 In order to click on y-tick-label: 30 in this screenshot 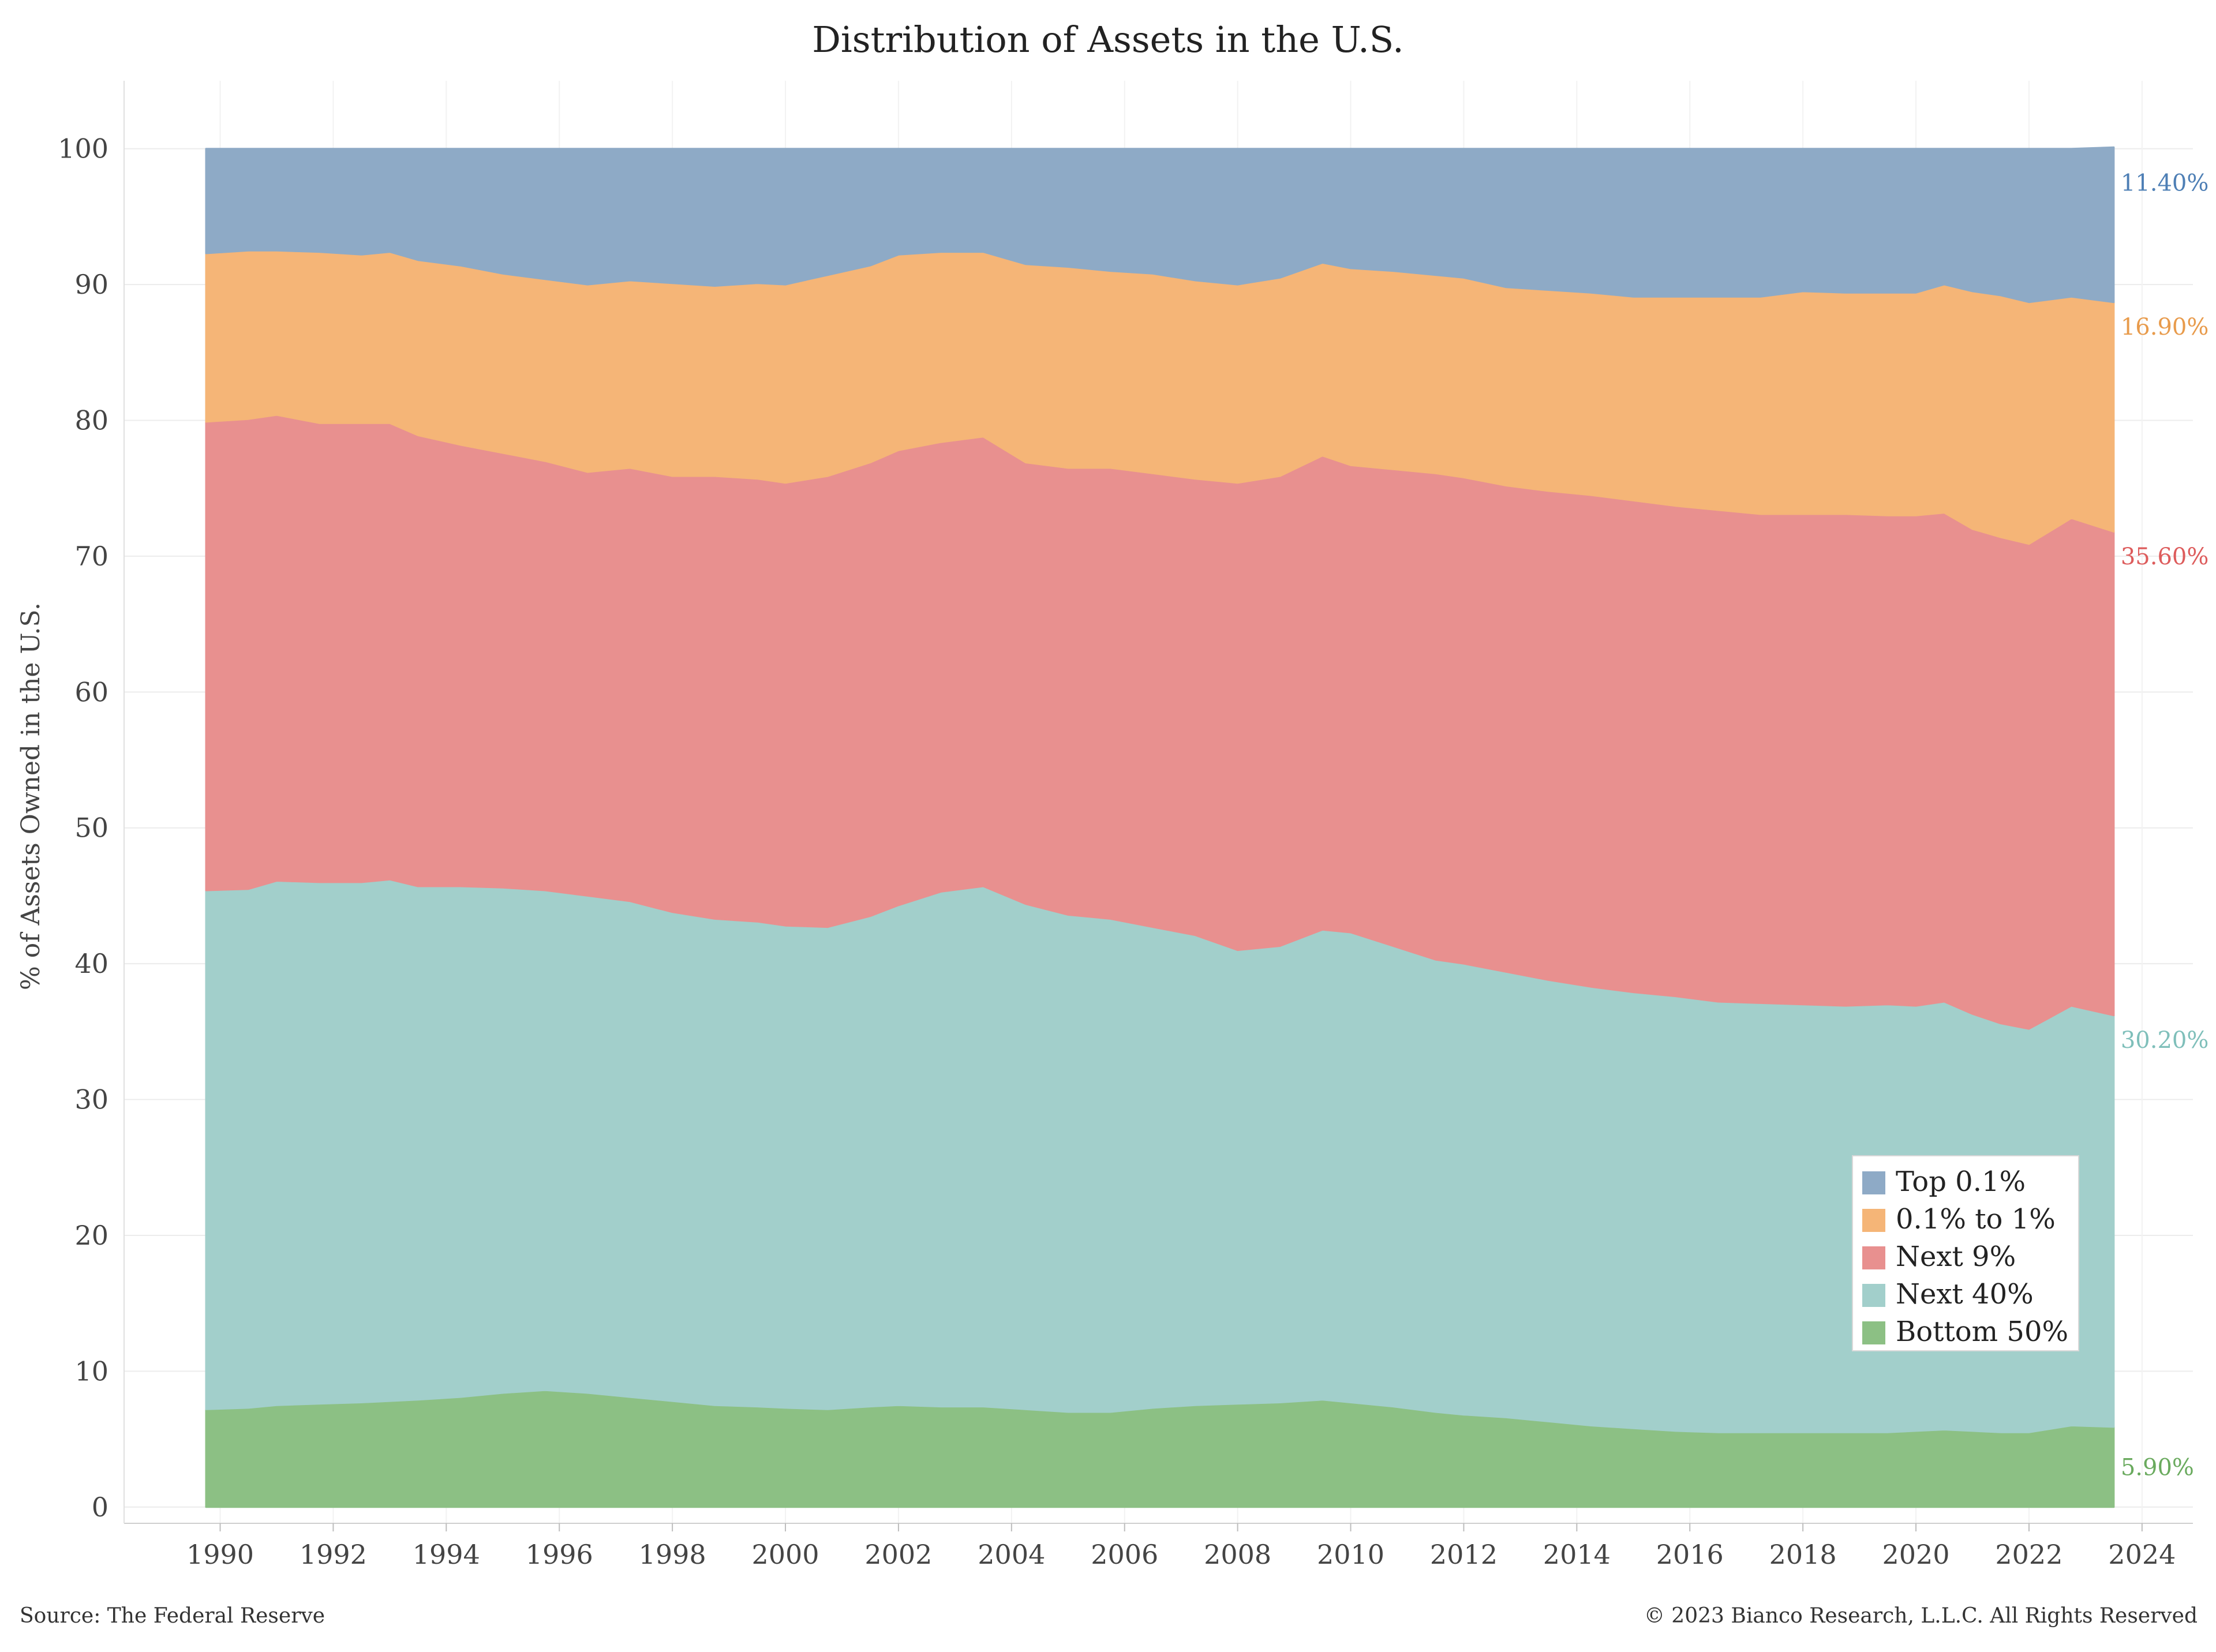, I will do `click(91, 1099)`.